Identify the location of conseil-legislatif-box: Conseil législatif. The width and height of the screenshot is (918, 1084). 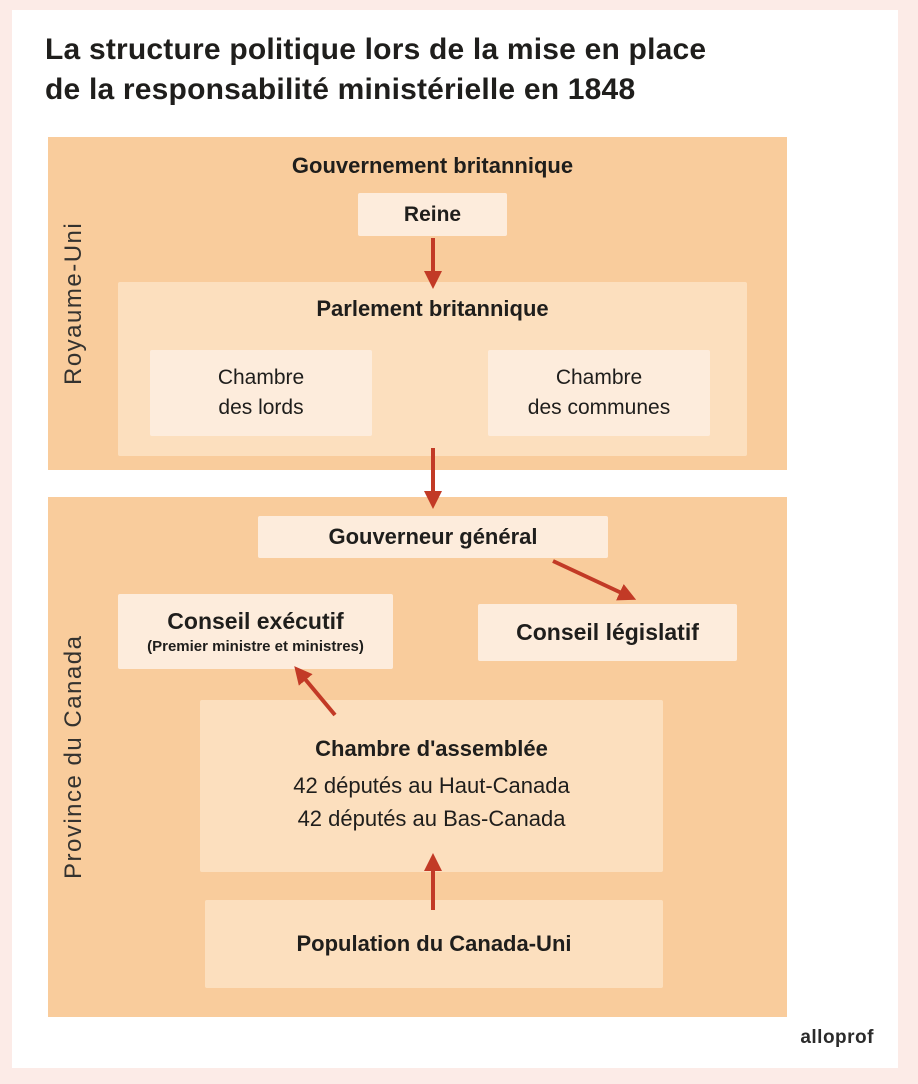
(607, 632).